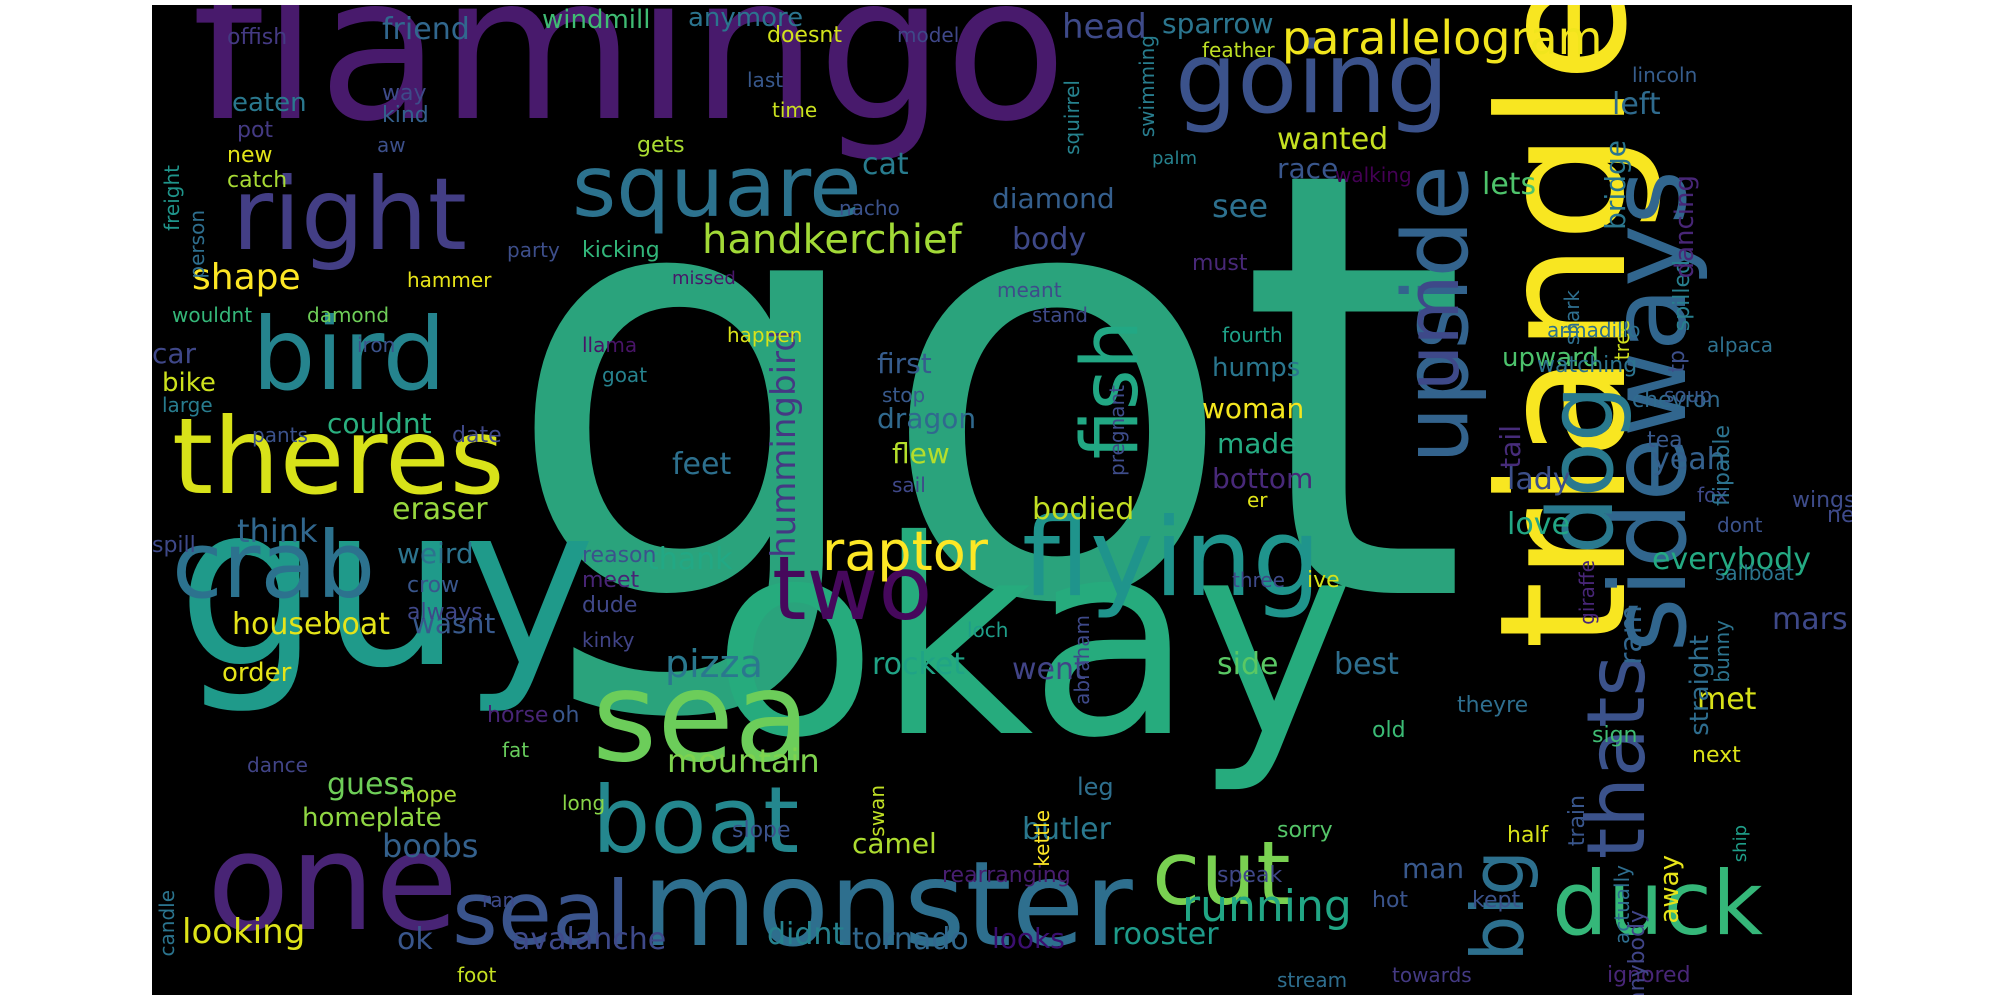  Describe the element at coordinates (852, 588) in the screenshot. I see `word-two: two` at that location.